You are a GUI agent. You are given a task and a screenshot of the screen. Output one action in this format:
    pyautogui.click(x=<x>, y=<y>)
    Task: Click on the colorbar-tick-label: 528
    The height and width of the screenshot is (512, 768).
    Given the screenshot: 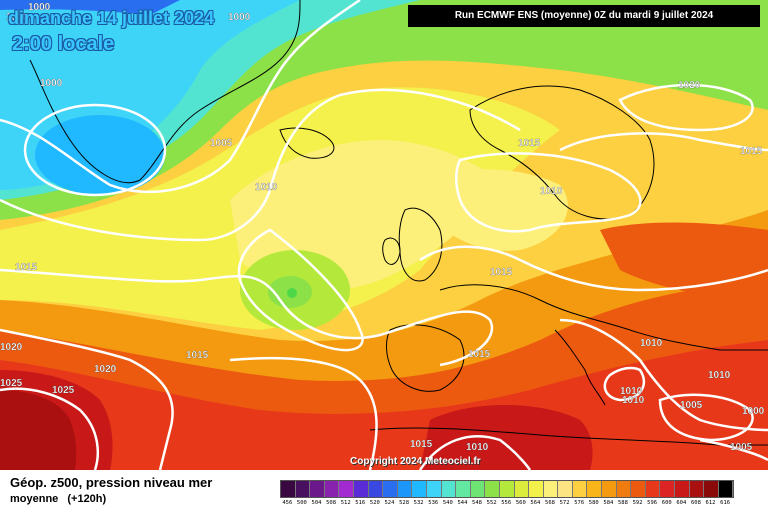 What is the action you would take?
    pyautogui.click(x=404, y=503)
    